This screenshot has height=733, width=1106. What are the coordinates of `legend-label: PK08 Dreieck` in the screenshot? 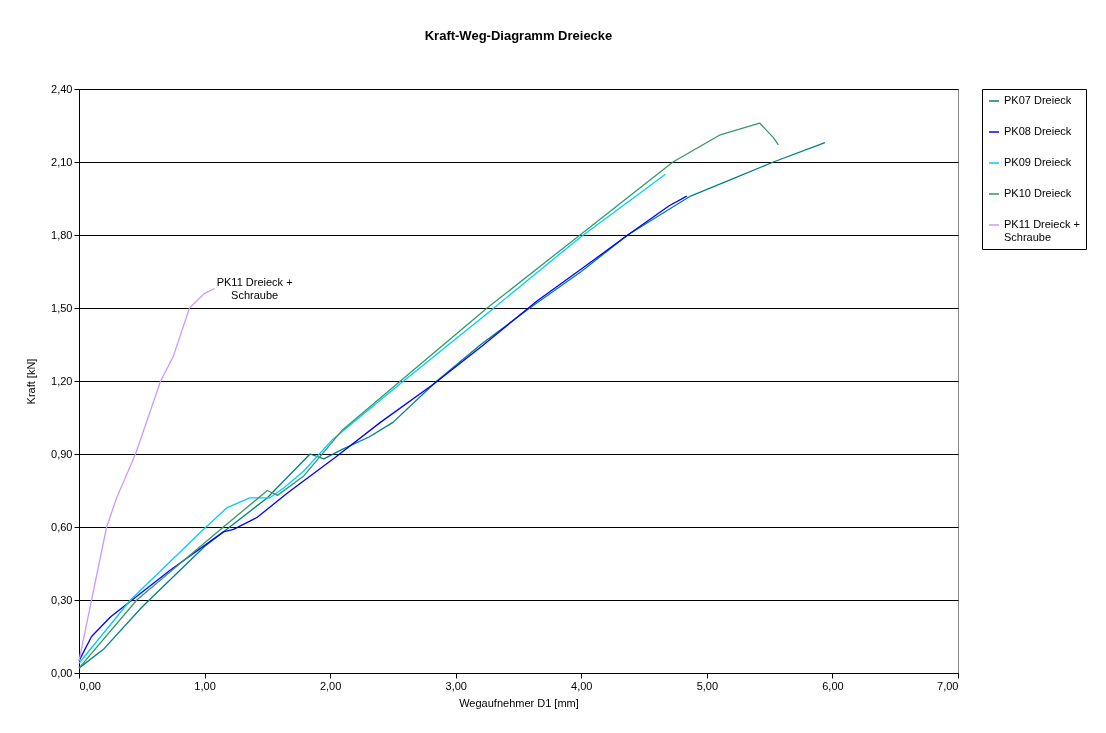 It's located at (1038, 131).